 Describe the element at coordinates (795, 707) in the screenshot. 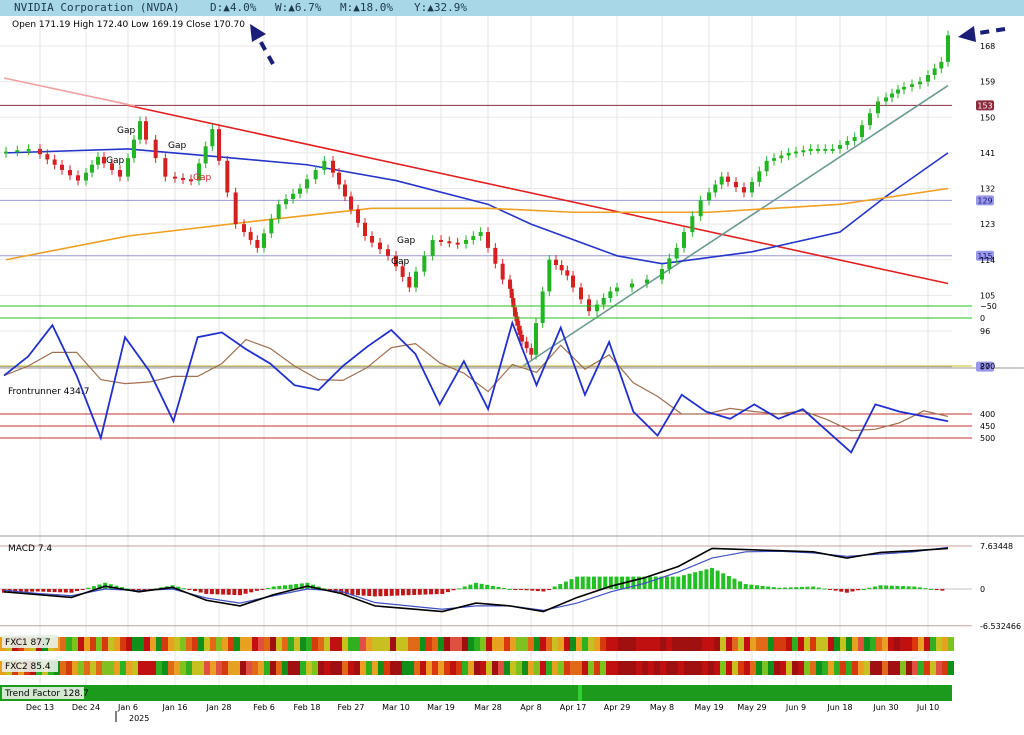

I see `x-tick-label: Jun 9` at that location.